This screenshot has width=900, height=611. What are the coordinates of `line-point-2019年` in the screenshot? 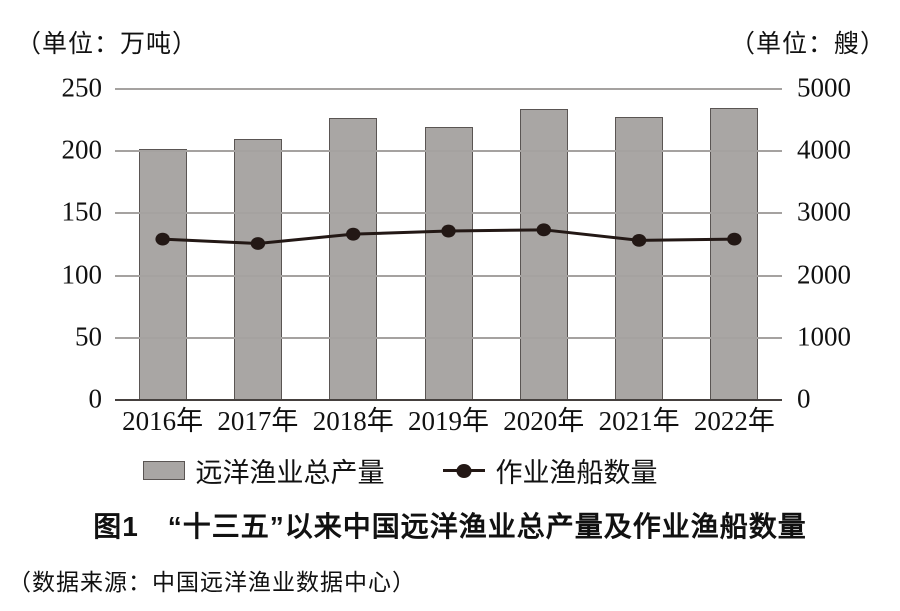 It's located at (448, 231).